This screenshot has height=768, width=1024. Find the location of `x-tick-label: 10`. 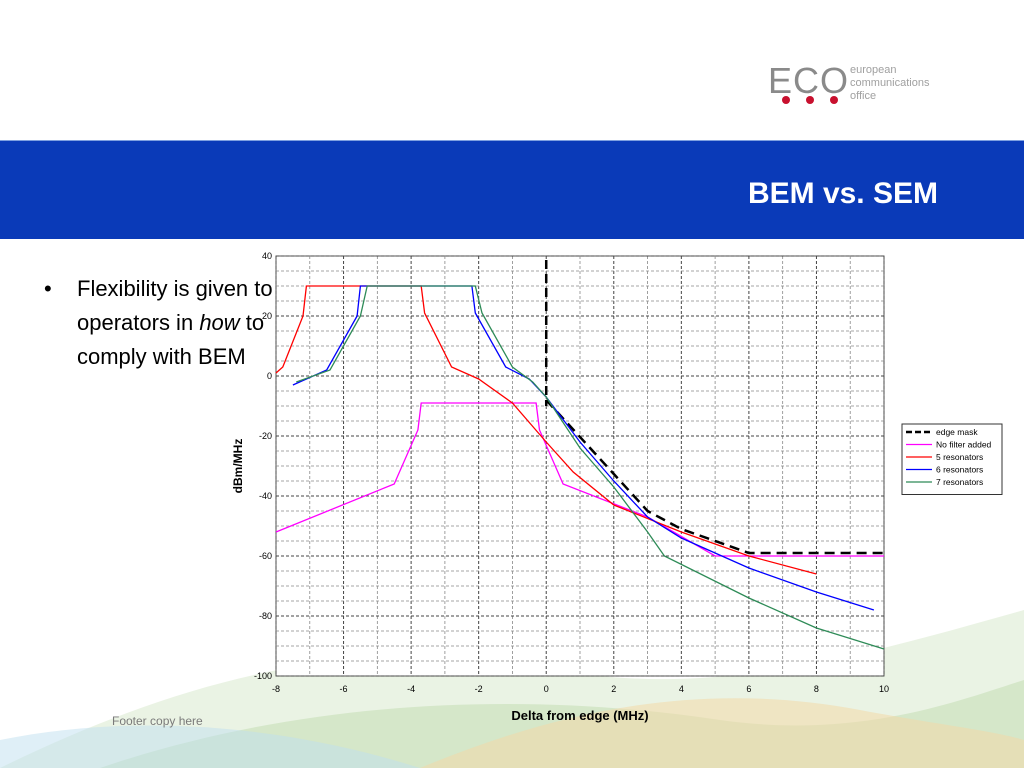

x-tick-label: 10 is located at coordinates (884, 689).